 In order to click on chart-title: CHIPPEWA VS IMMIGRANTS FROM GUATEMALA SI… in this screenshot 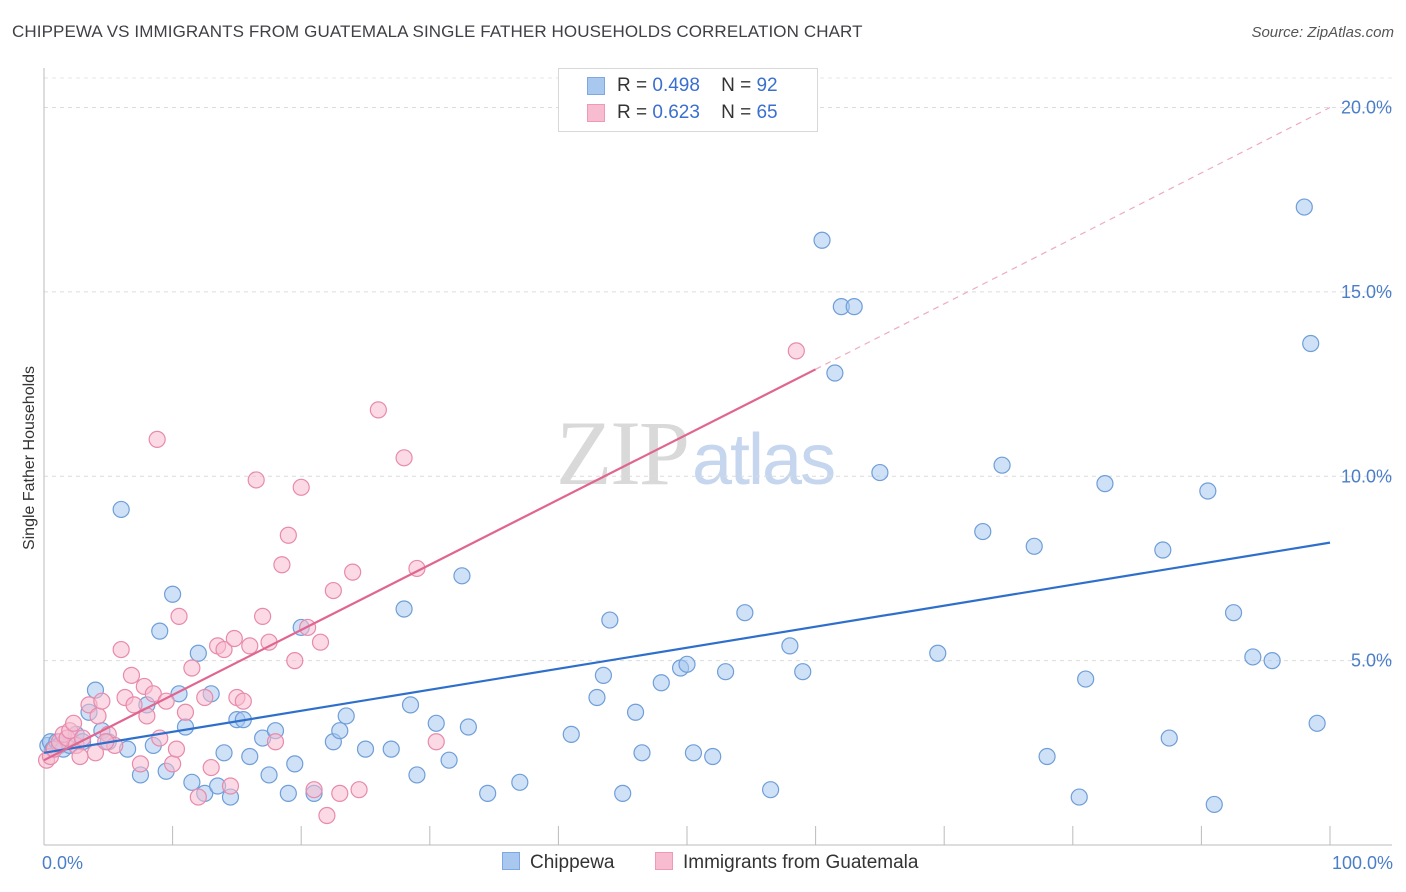, I will do `click(437, 31)`.